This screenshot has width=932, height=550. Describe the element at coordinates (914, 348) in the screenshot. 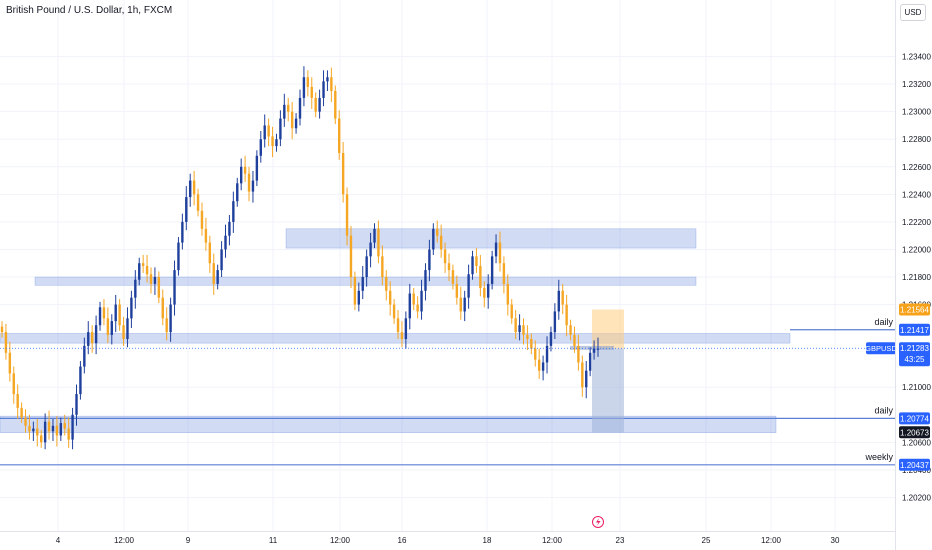

I see `last-price-tag-text: 1.21283` at that location.